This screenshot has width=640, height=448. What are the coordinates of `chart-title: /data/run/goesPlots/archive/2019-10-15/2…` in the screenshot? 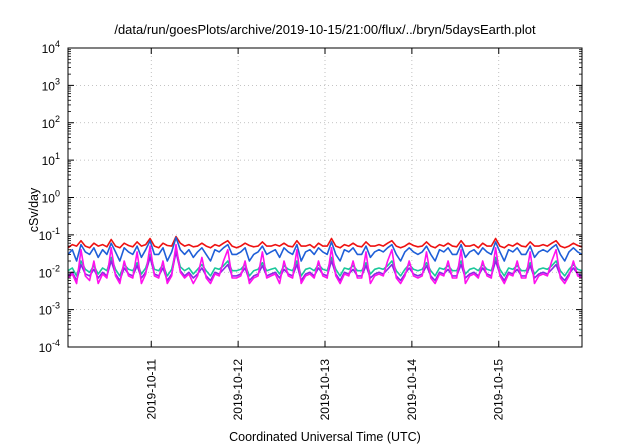 It's located at (325, 29).